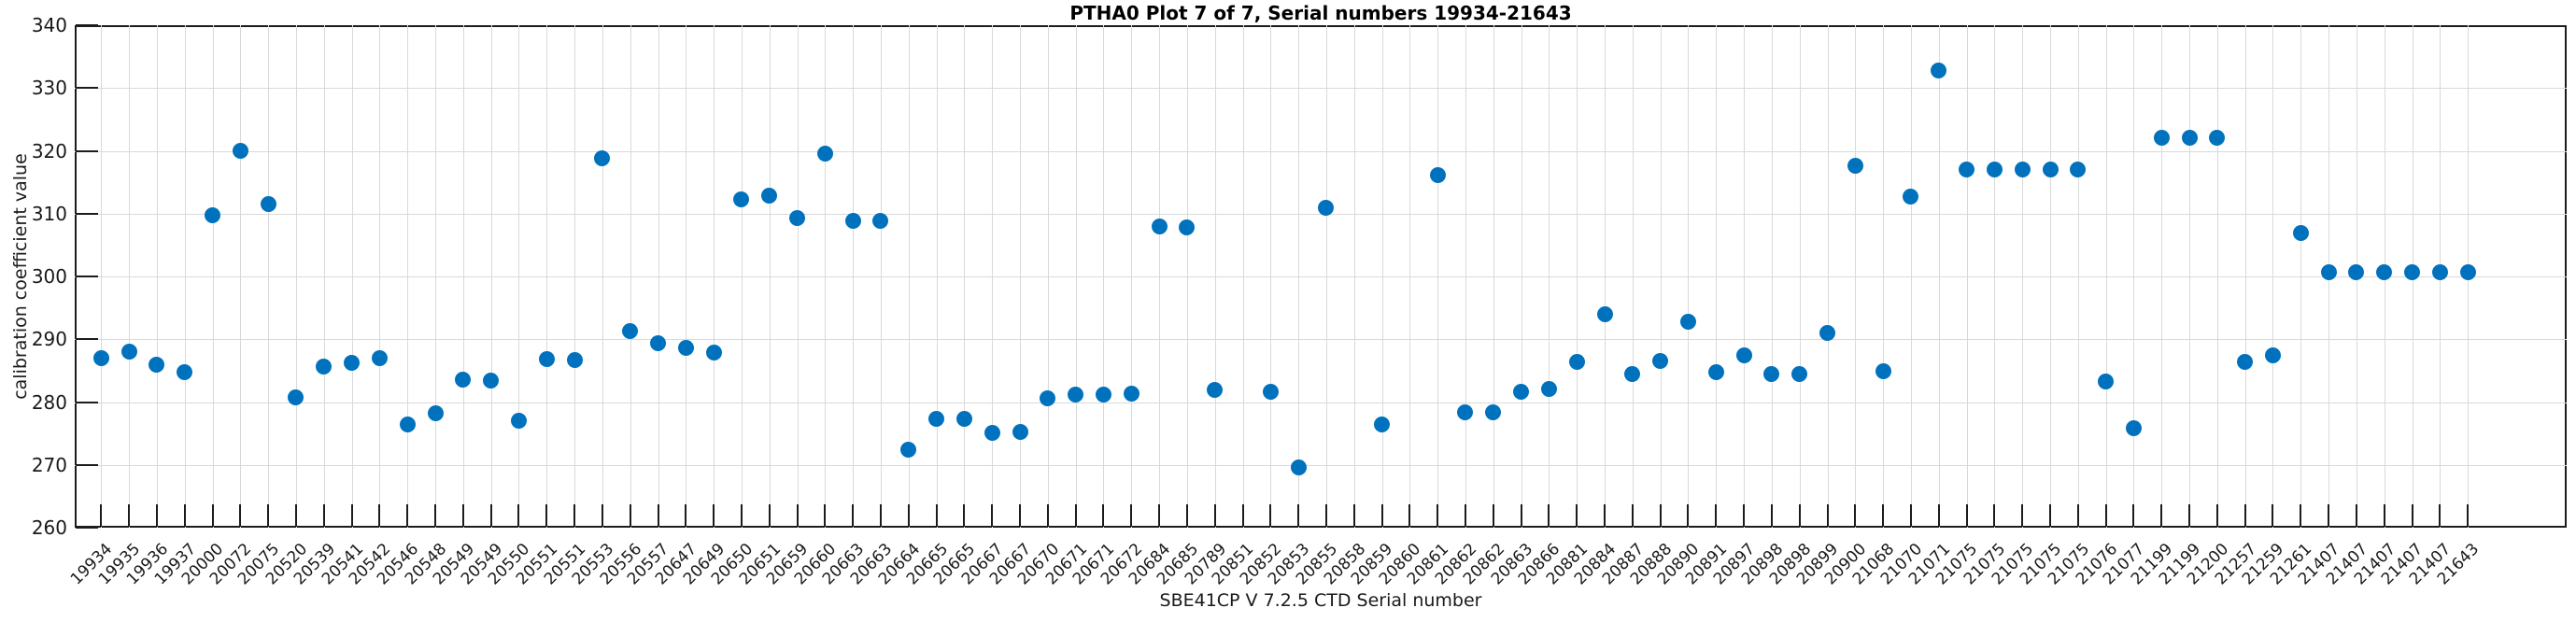 This screenshot has width=2576, height=622. Describe the element at coordinates (49, 339) in the screenshot. I see `y-tick-label: 290` at that location.